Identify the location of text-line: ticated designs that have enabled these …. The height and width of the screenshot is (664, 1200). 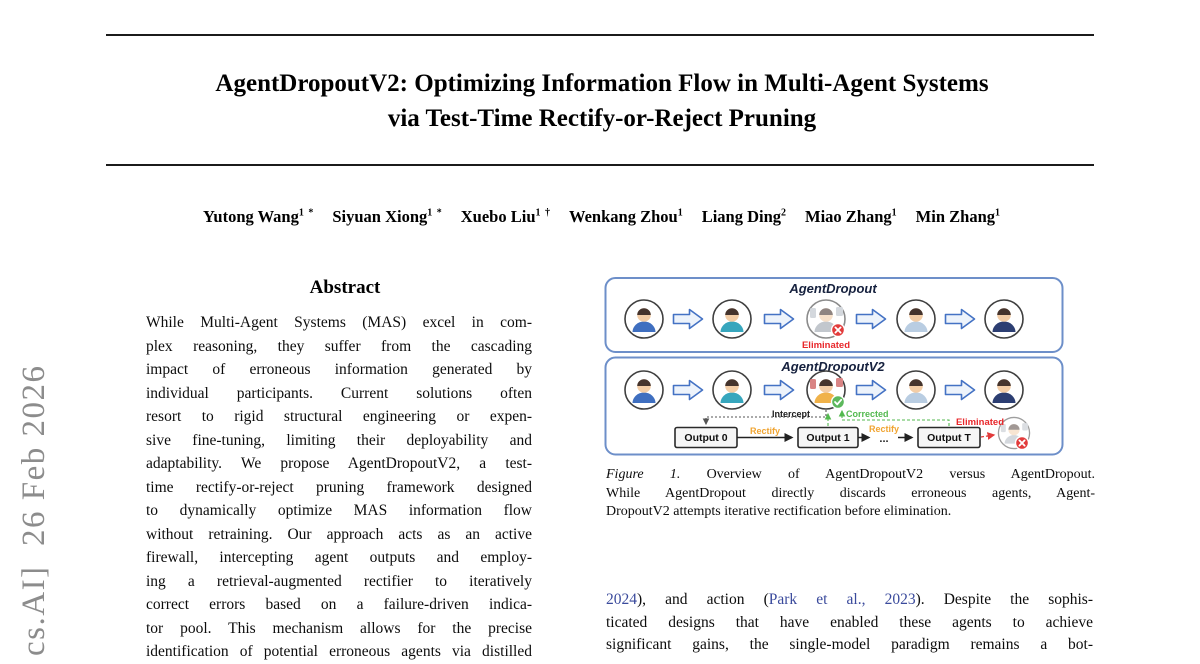
(849, 623).